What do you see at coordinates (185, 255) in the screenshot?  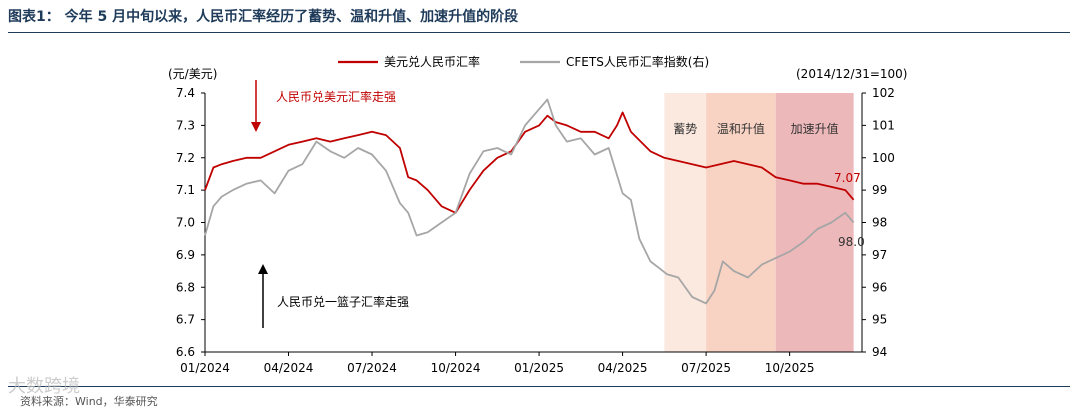 I see `left-tick-label: 6.9` at bounding box center [185, 255].